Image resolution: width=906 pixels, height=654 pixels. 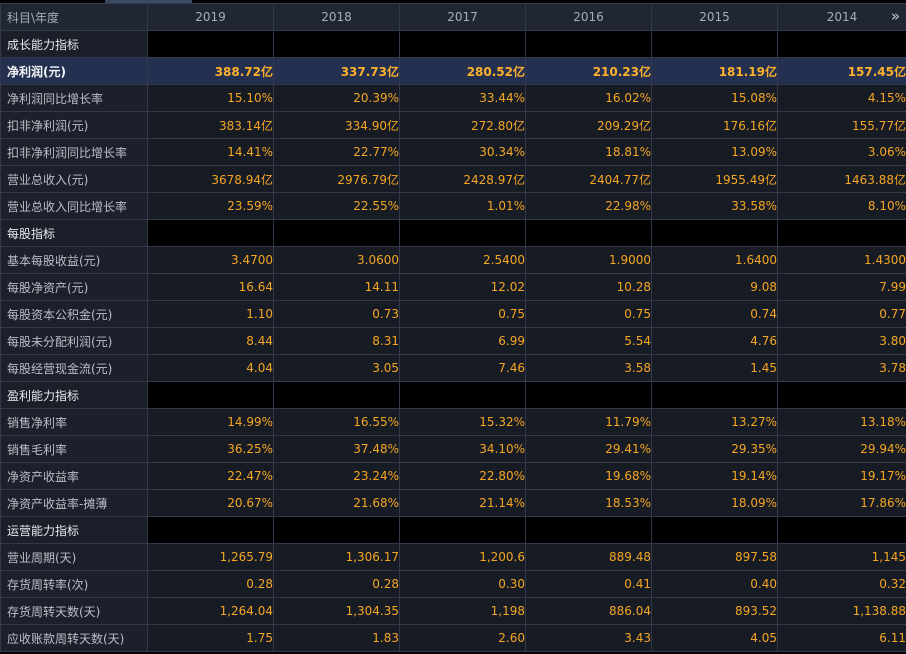 I want to click on header-row: 科目\年度 2019 2018 2017 2016 2015 2014 », so click(x=453, y=17).